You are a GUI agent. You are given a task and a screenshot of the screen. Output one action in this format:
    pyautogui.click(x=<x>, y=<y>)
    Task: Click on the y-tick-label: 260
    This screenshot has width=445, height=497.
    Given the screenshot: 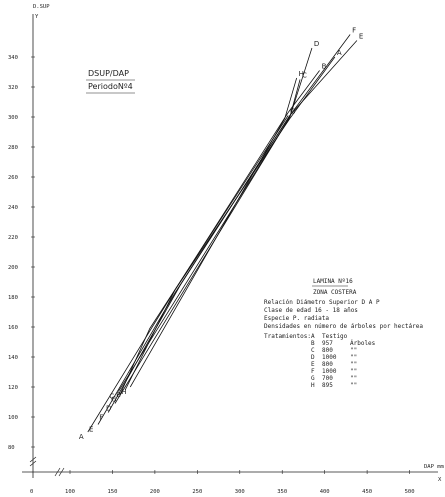 What is the action you would take?
    pyautogui.click(x=13, y=178)
    